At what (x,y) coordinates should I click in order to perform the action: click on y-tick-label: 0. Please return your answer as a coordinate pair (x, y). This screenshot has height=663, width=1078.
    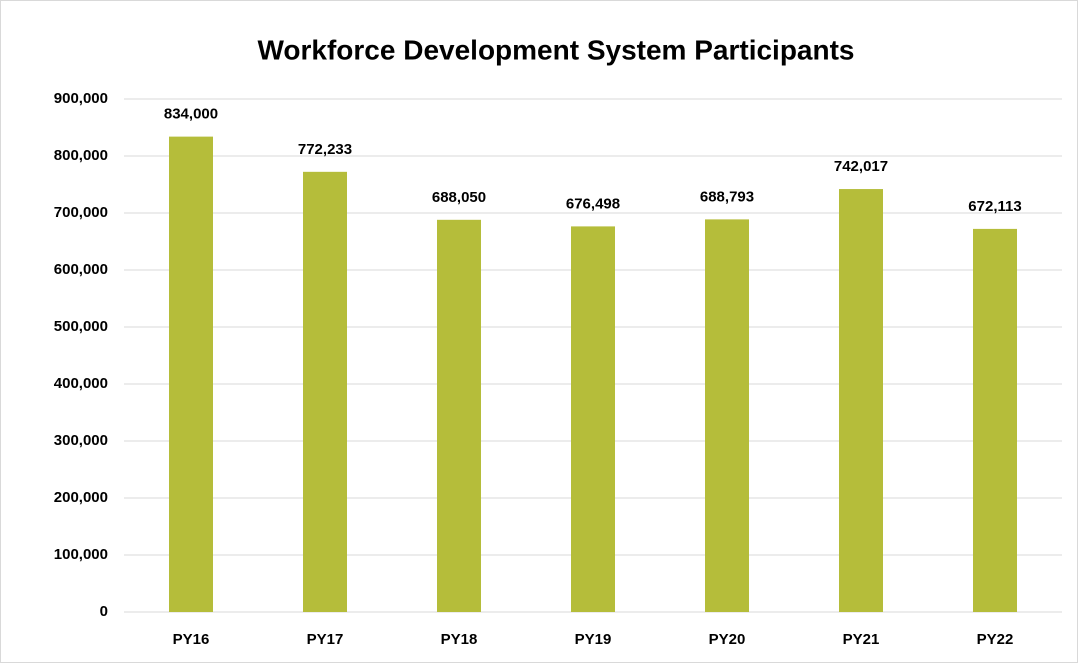
    Looking at the image, I should click on (104, 611).